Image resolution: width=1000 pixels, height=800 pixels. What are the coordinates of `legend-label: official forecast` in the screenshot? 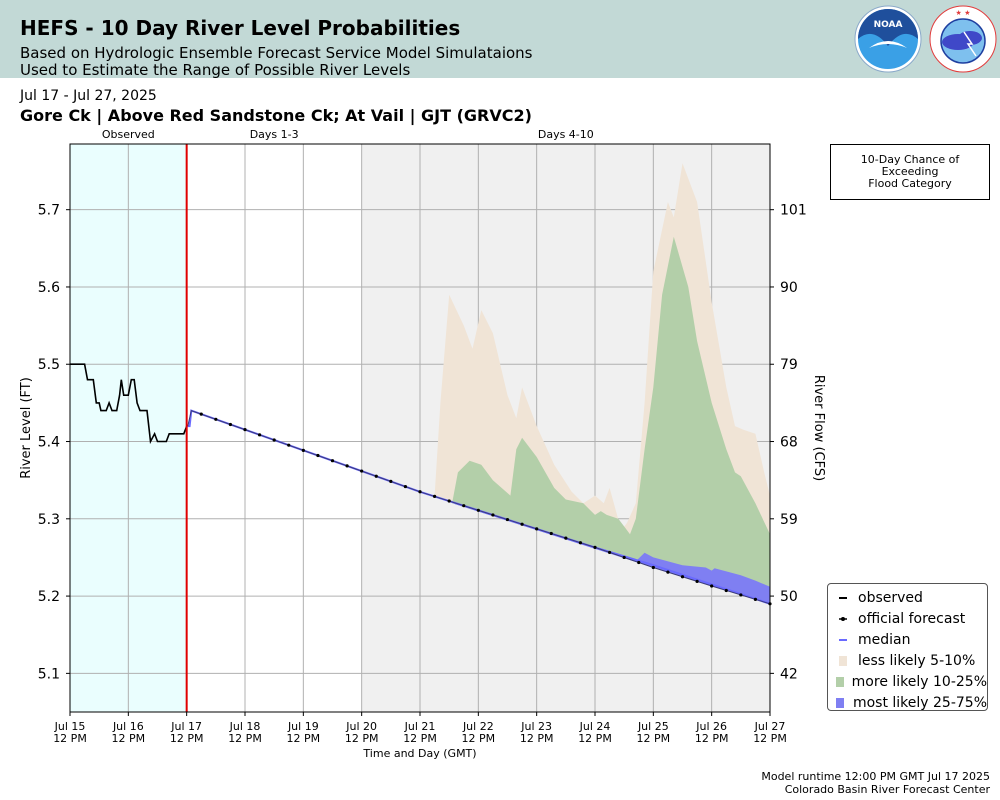 It's located at (912, 618).